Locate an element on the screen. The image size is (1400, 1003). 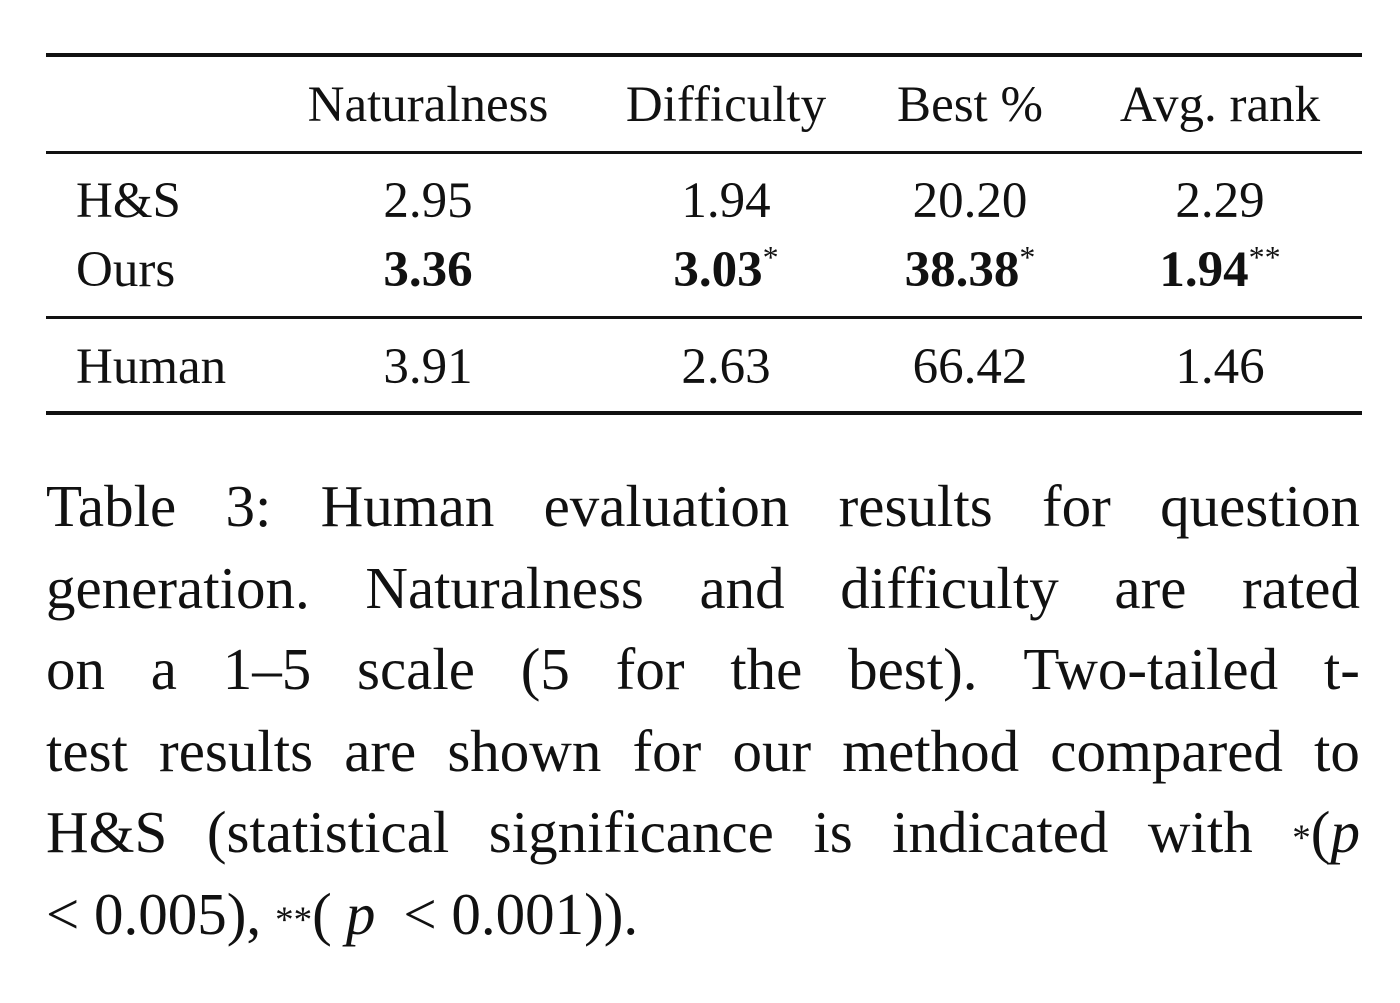
caption-line: Table 3: Human evaluation results for question is located at coordinates (703, 507).